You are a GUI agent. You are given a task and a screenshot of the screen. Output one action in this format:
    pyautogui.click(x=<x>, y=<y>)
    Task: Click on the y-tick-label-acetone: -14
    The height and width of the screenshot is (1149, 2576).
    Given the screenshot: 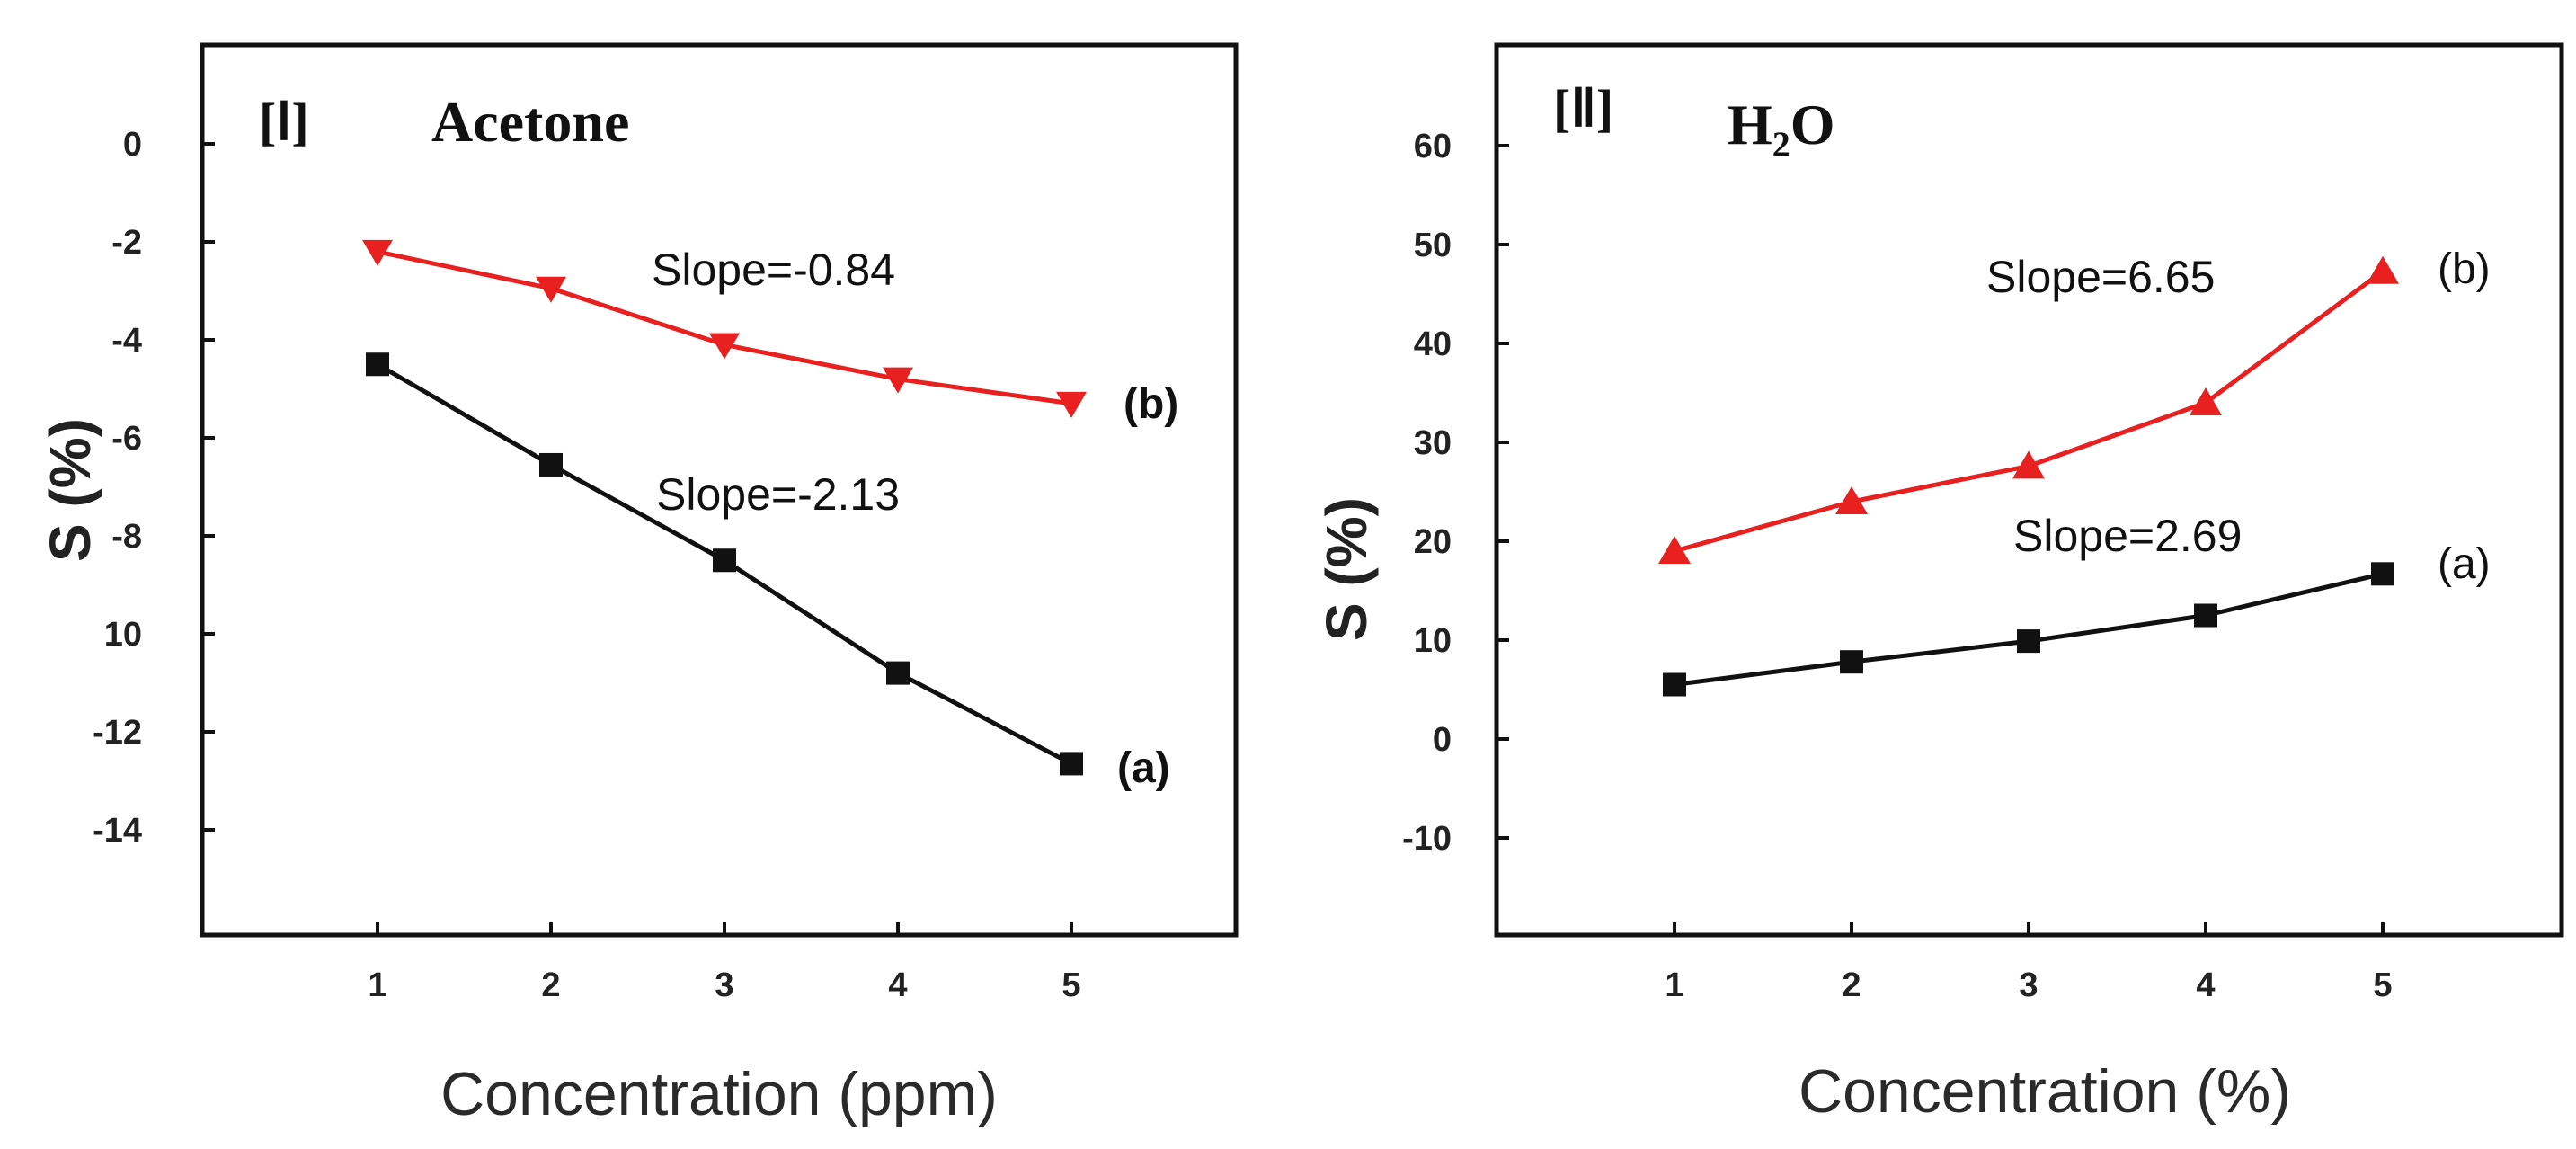 What is the action you would take?
    pyautogui.click(x=117, y=831)
    